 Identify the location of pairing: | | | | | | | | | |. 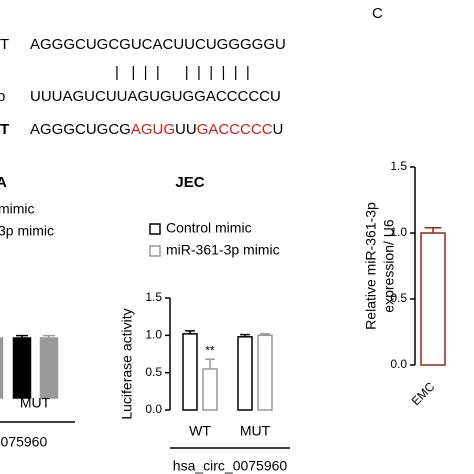
(182, 72).